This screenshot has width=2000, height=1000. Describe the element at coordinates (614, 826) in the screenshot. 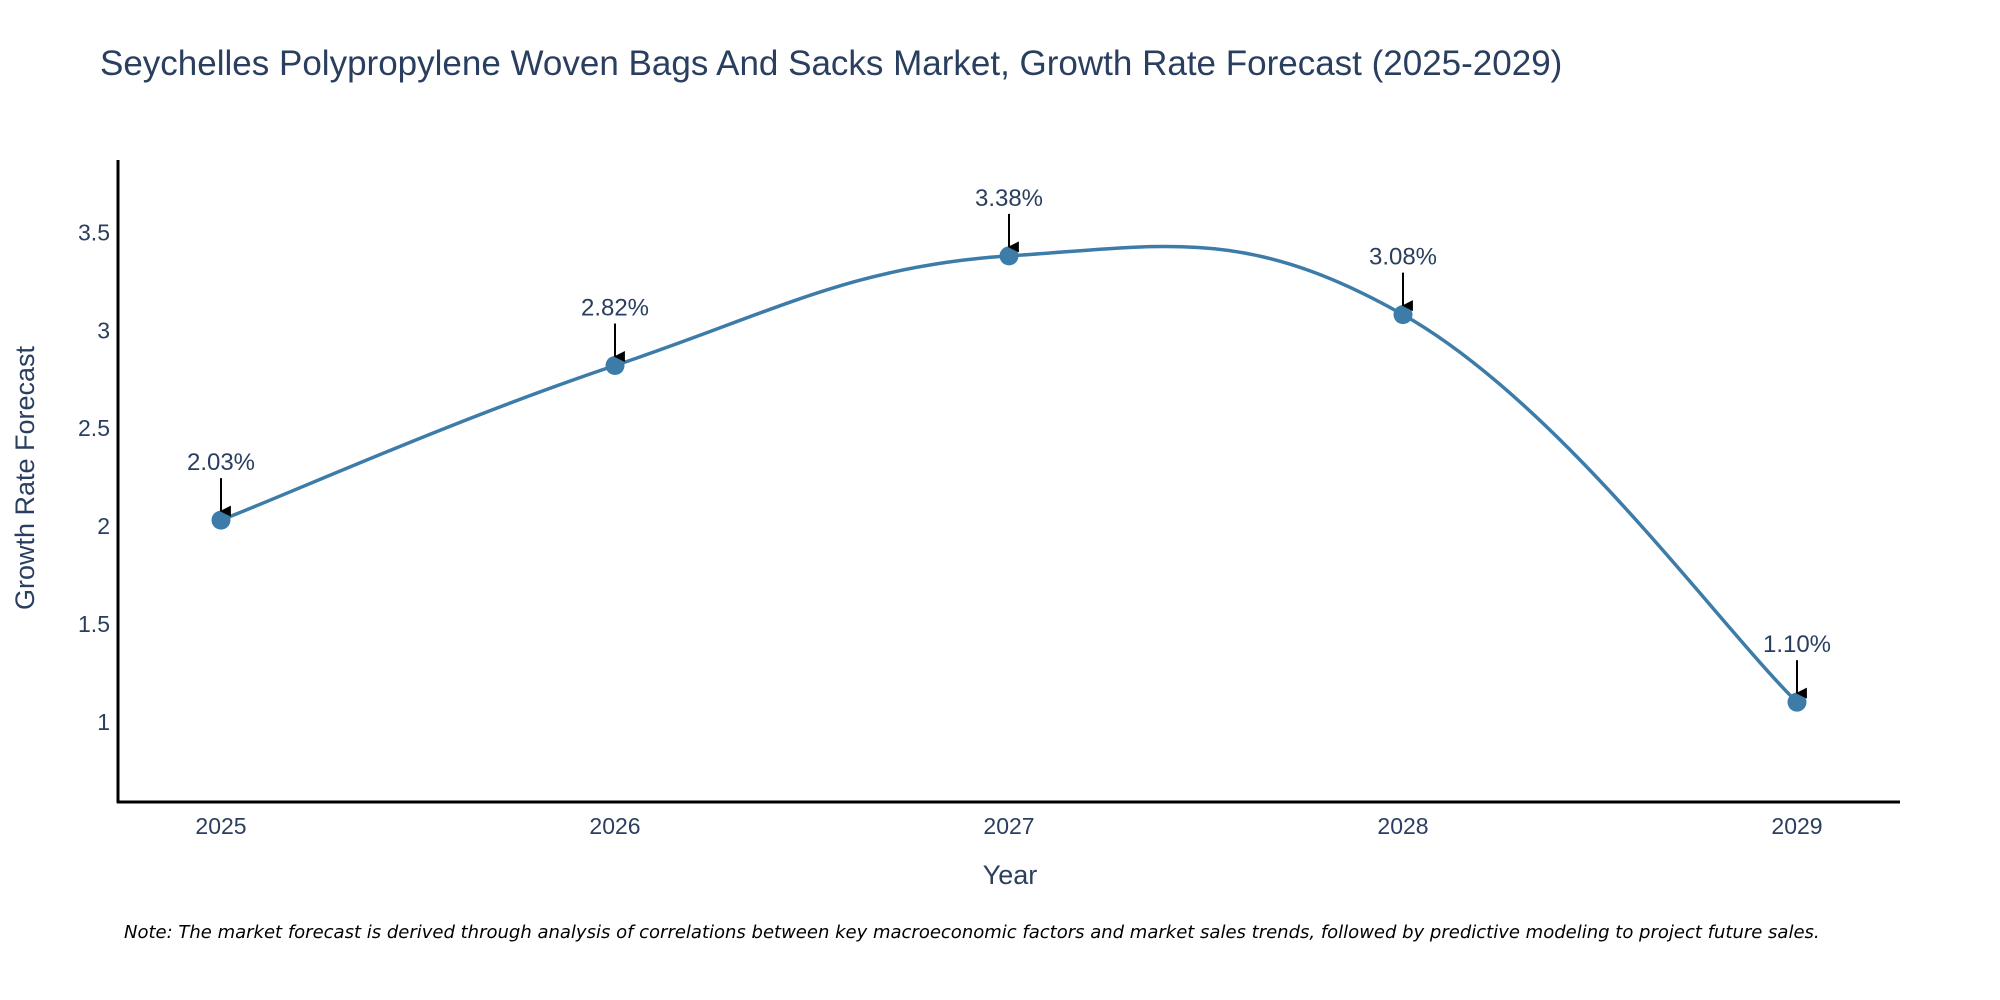

I see `x-tick-label: 2026` at that location.